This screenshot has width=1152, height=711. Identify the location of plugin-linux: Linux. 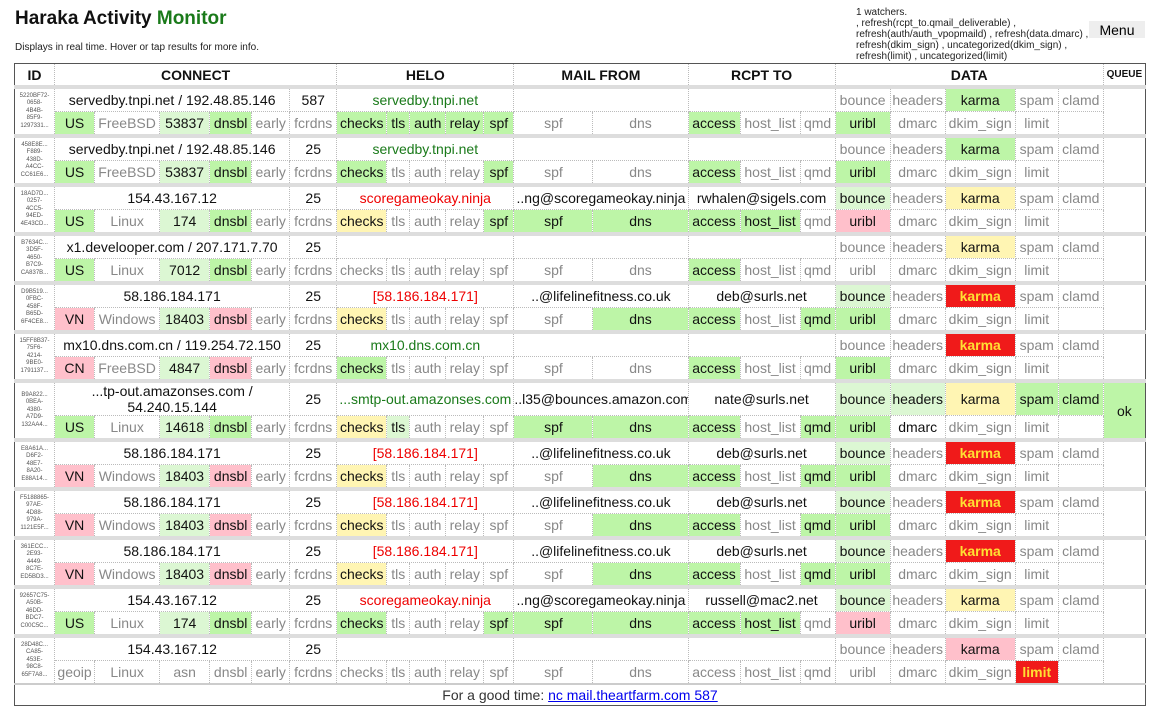
(127, 222).